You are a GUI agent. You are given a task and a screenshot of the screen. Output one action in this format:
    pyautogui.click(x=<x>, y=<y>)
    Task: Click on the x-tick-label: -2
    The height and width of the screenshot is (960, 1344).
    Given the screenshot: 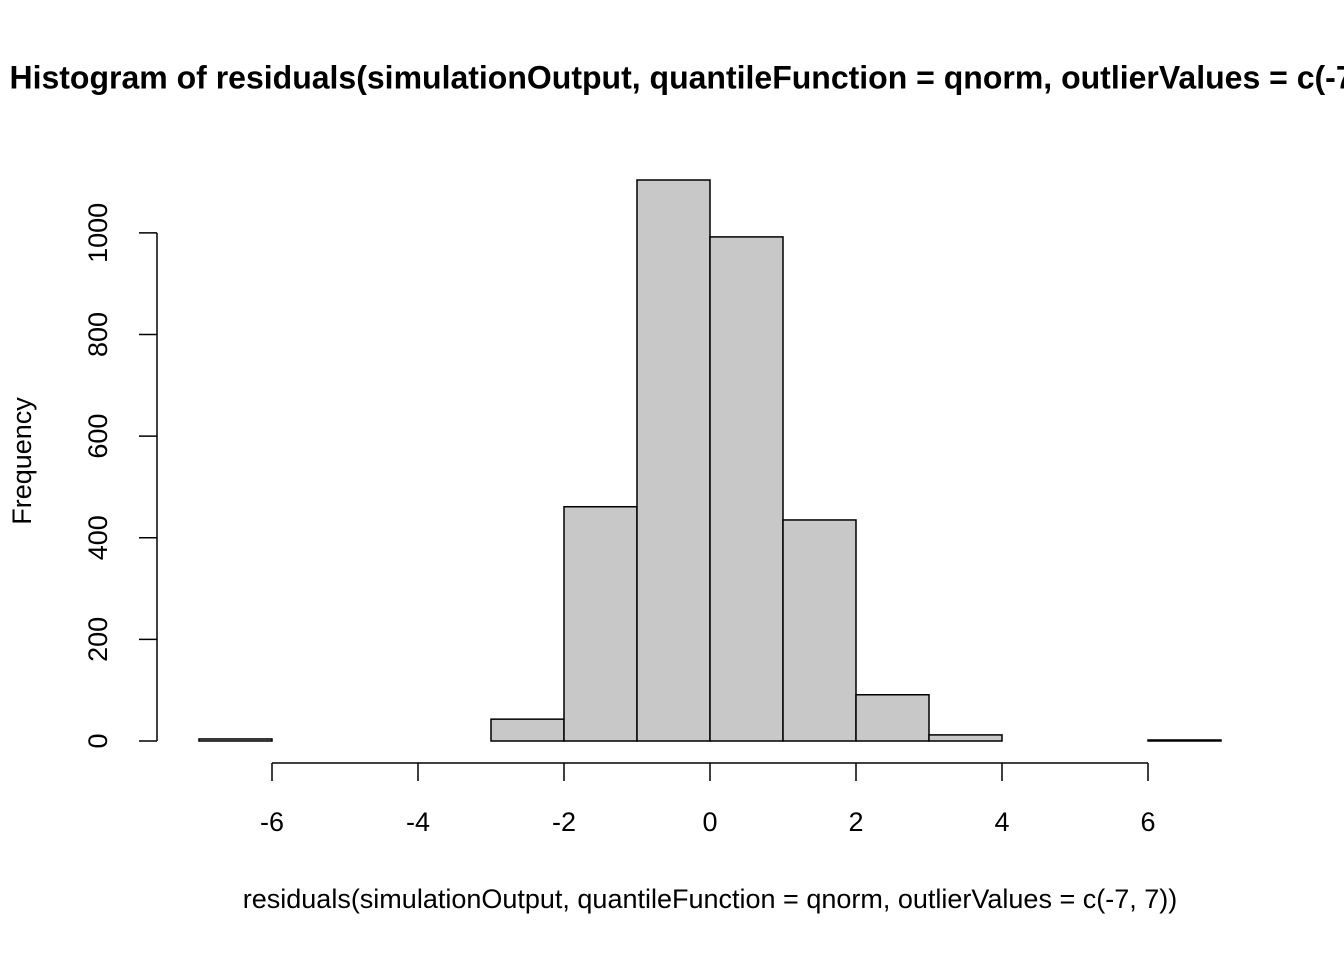 What is the action you would take?
    pyautogui.click(x=564, y=822)
    